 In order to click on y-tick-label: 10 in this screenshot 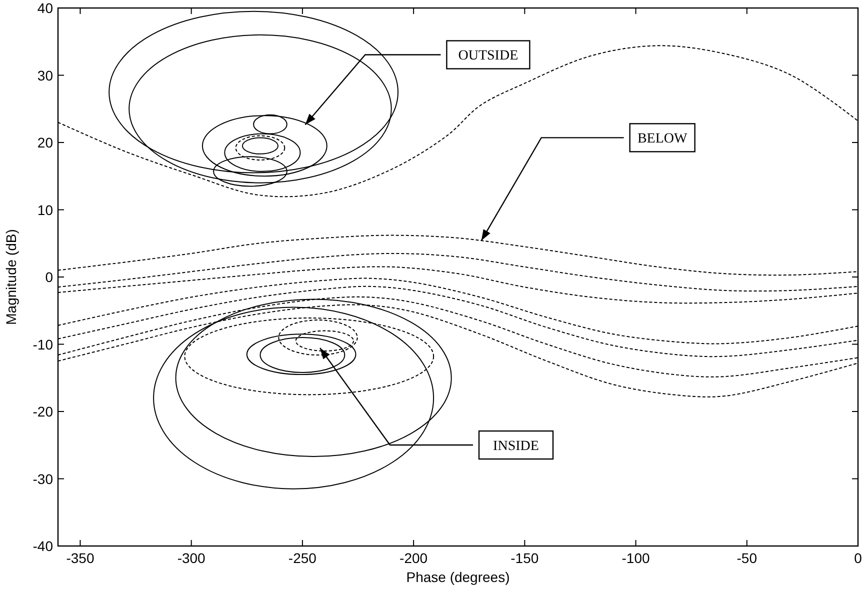, I will do `click(45, 210)`.